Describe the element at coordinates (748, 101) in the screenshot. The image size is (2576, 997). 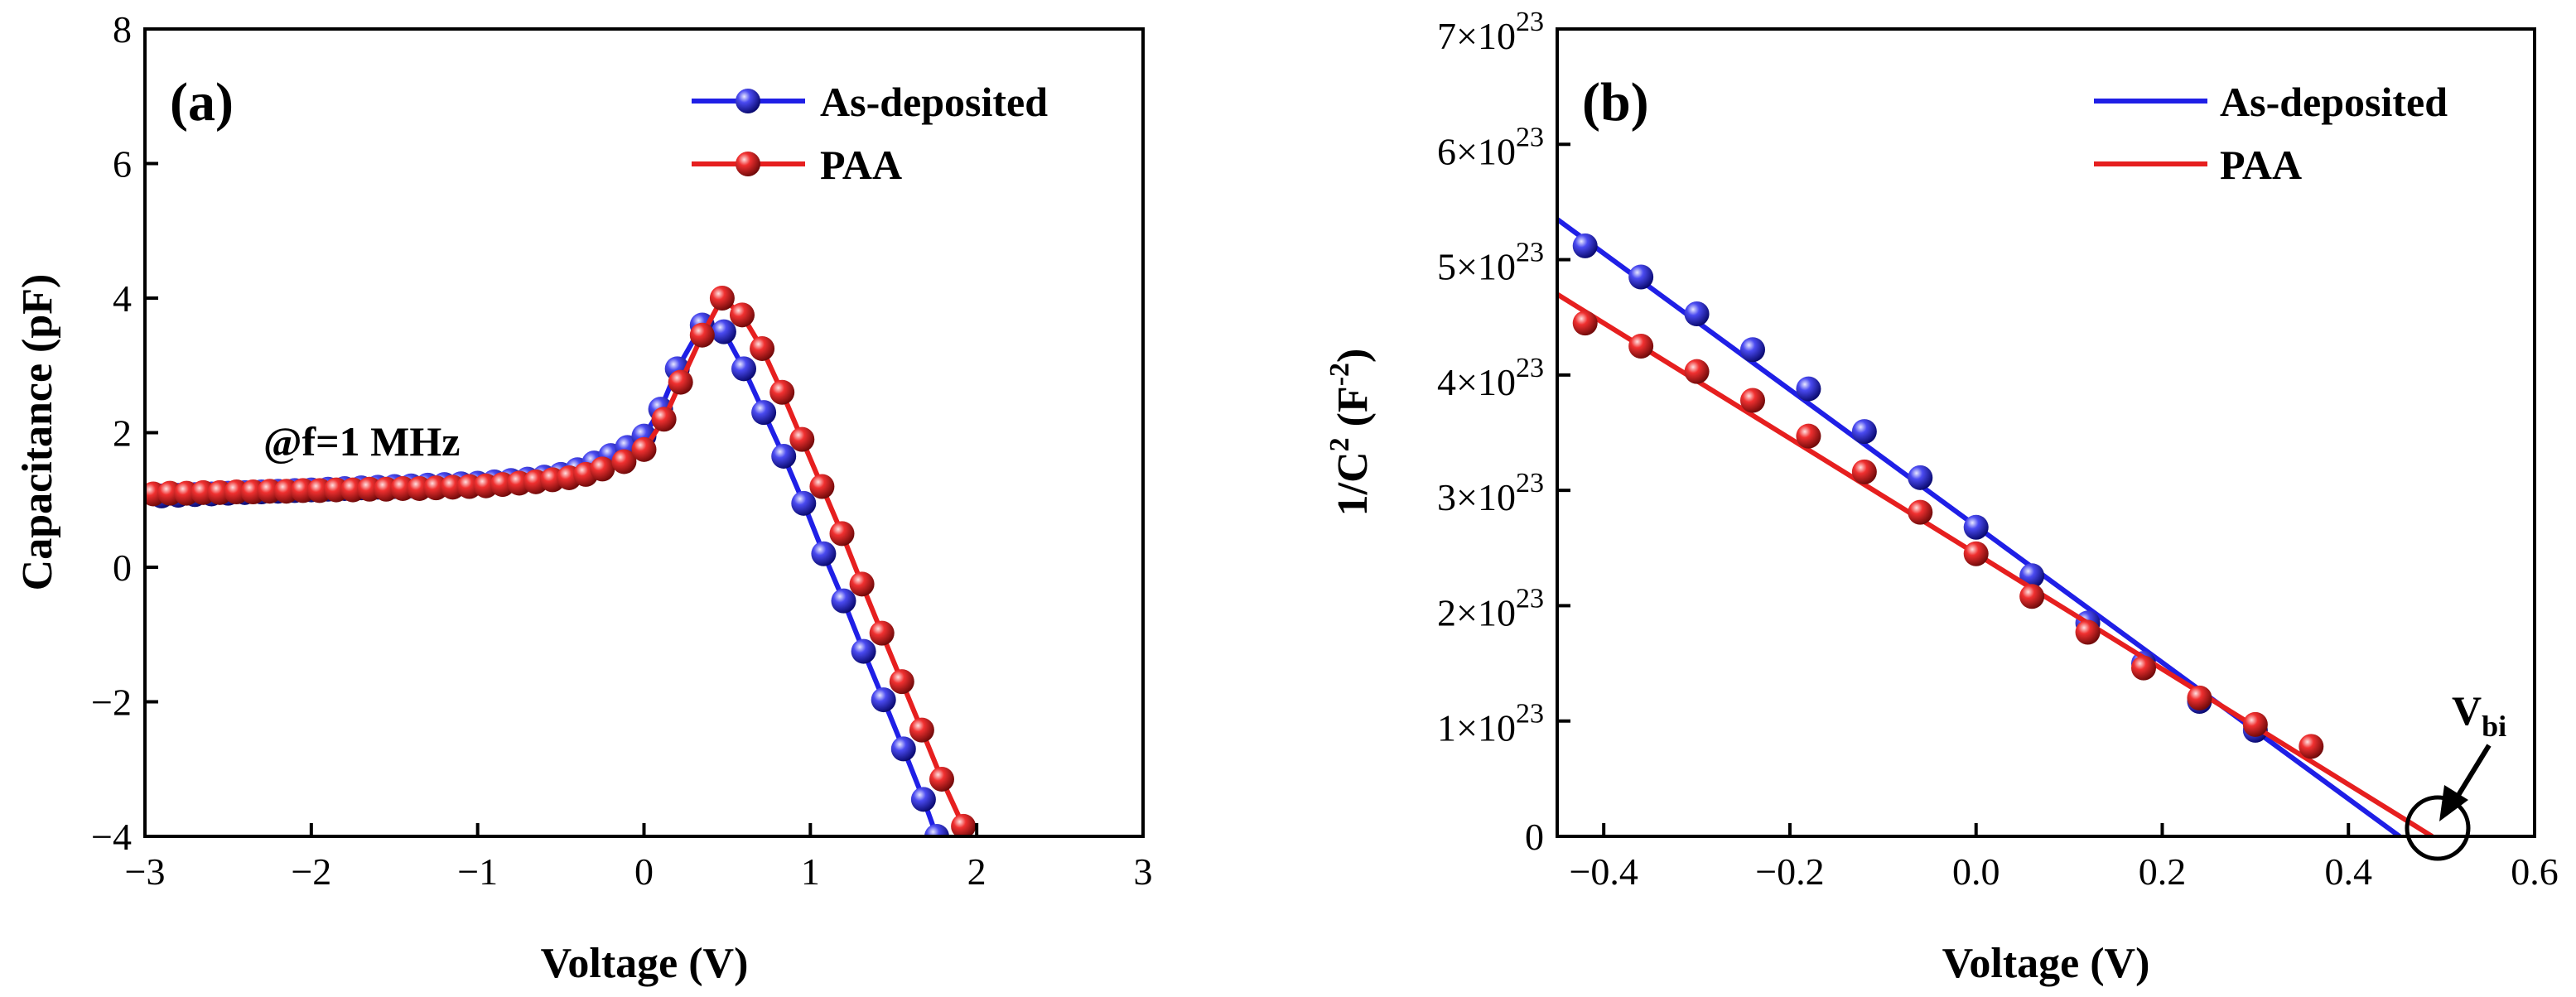
I see `legend-a-marker-as-deposited` at that location.